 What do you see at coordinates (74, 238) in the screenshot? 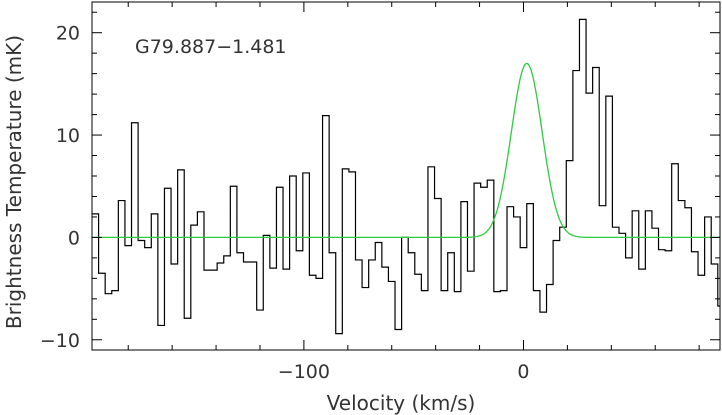
I see `y-tick-label: 0` at bounding box center [74, 238].